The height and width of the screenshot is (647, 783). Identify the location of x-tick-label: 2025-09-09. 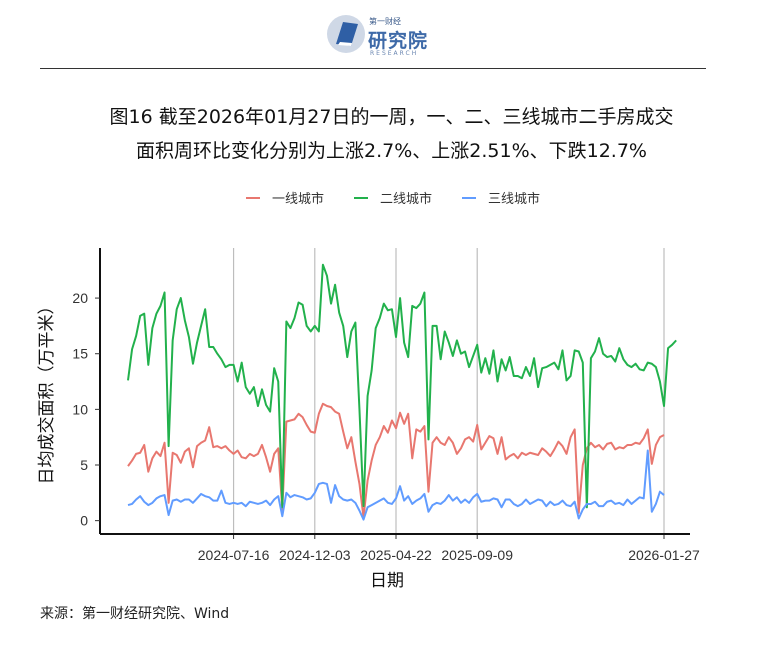
(477, 555).